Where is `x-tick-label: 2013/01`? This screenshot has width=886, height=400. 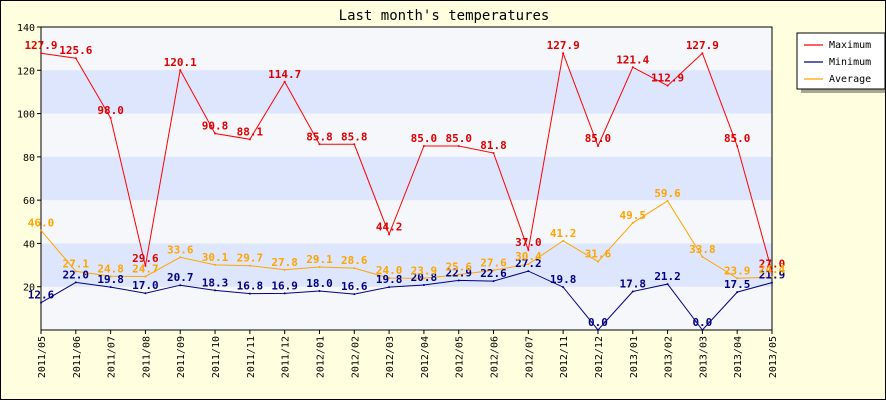
x-tick-label: 2013/01 is located at coordinates (634, 357).